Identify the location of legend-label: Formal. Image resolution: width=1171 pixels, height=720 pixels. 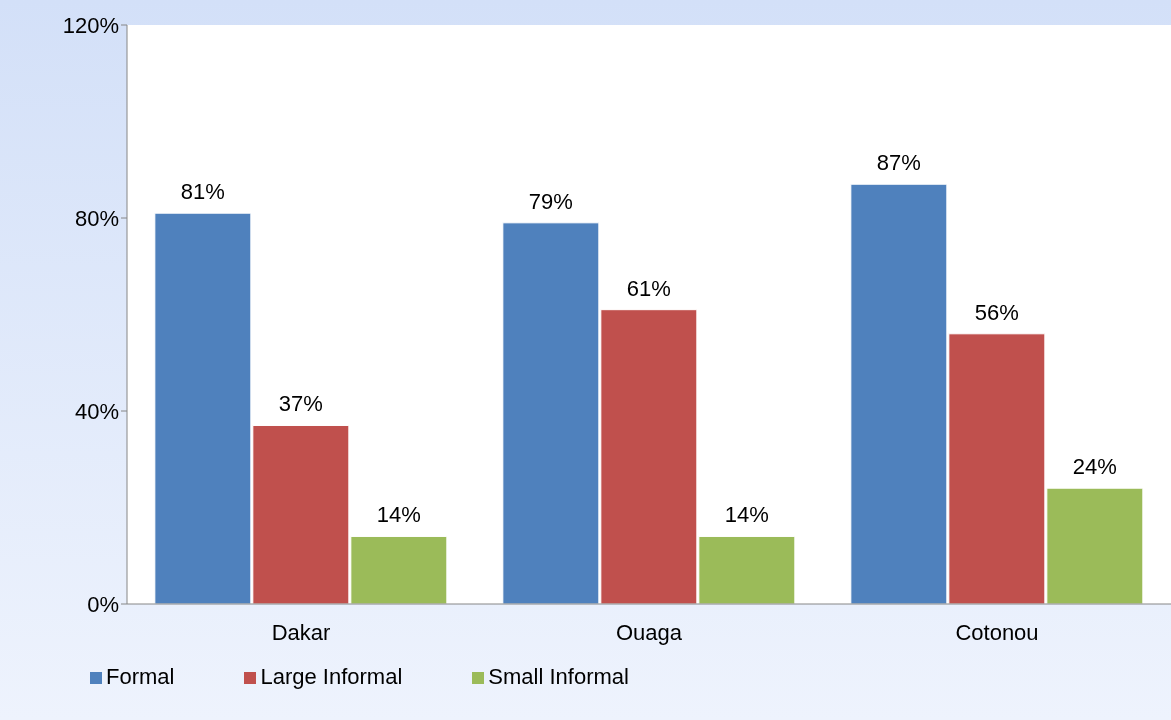
(140, 676).